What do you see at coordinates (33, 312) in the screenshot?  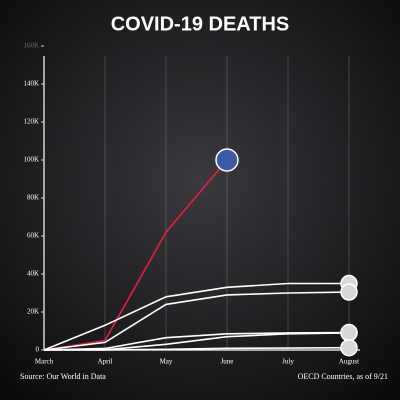 I see `y-tick-label: 20K` at bounding box center [33, 312].